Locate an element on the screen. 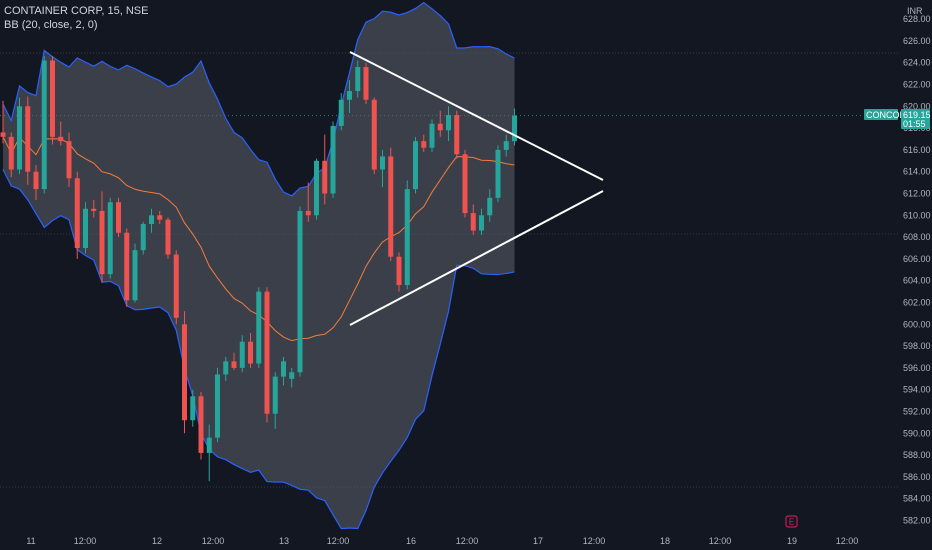 This screenshot has height=550, width=932. price-tick-label: 626.00 is located at coordinates (917, 41).